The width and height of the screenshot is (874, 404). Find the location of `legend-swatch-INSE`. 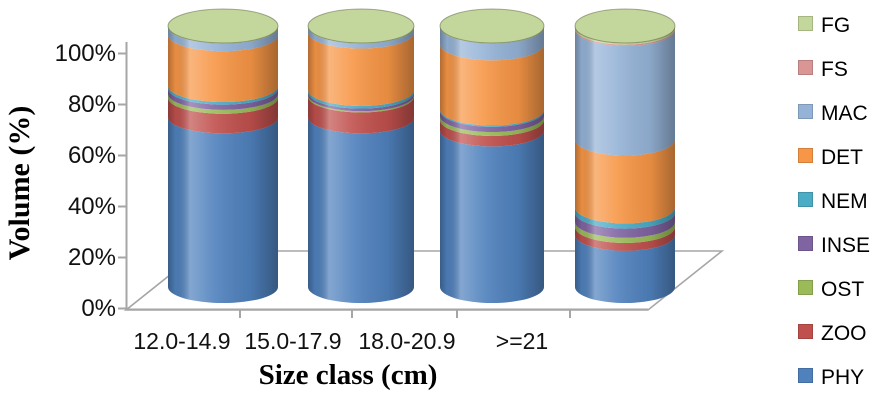

legend-swatch-INSE is located at coordinates (805, 243).